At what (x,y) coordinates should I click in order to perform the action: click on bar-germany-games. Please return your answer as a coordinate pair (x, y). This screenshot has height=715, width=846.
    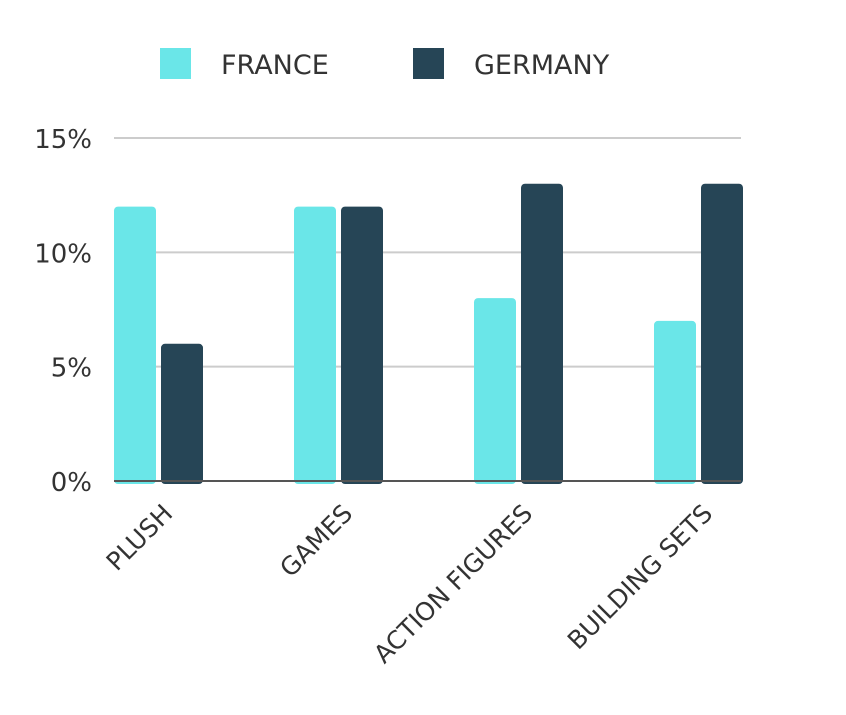
    Looking at the image, I should click on (362, 345).